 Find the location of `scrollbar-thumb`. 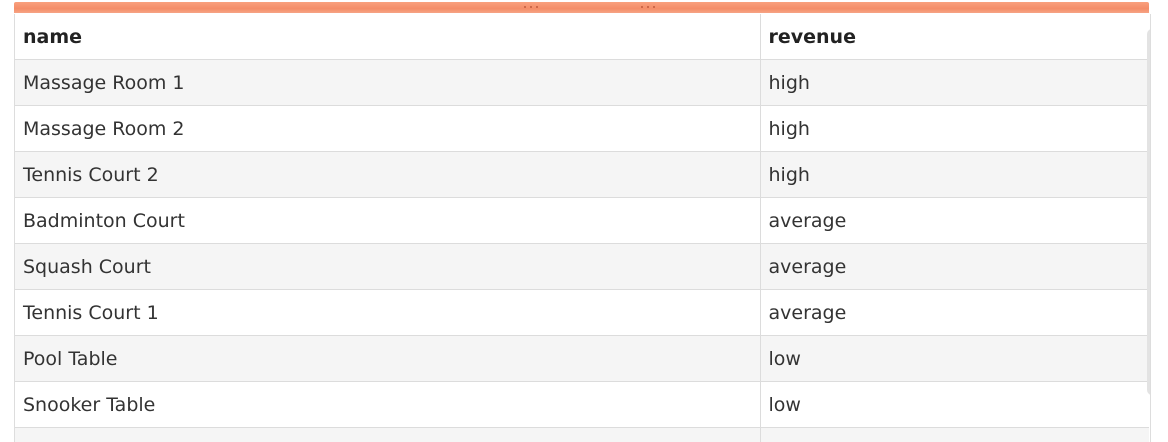

scrollbar-thumb is located at coordinates (1149, 212).